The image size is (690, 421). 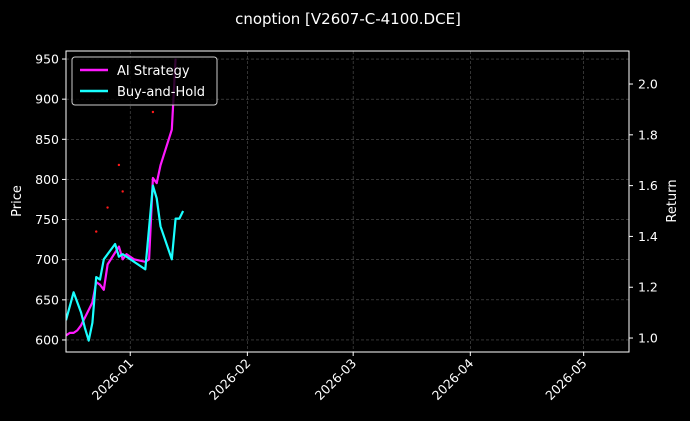 I want to click on y-axis-left: 600 650 700 750 800 850 900 950, so click(x=50, y=199).